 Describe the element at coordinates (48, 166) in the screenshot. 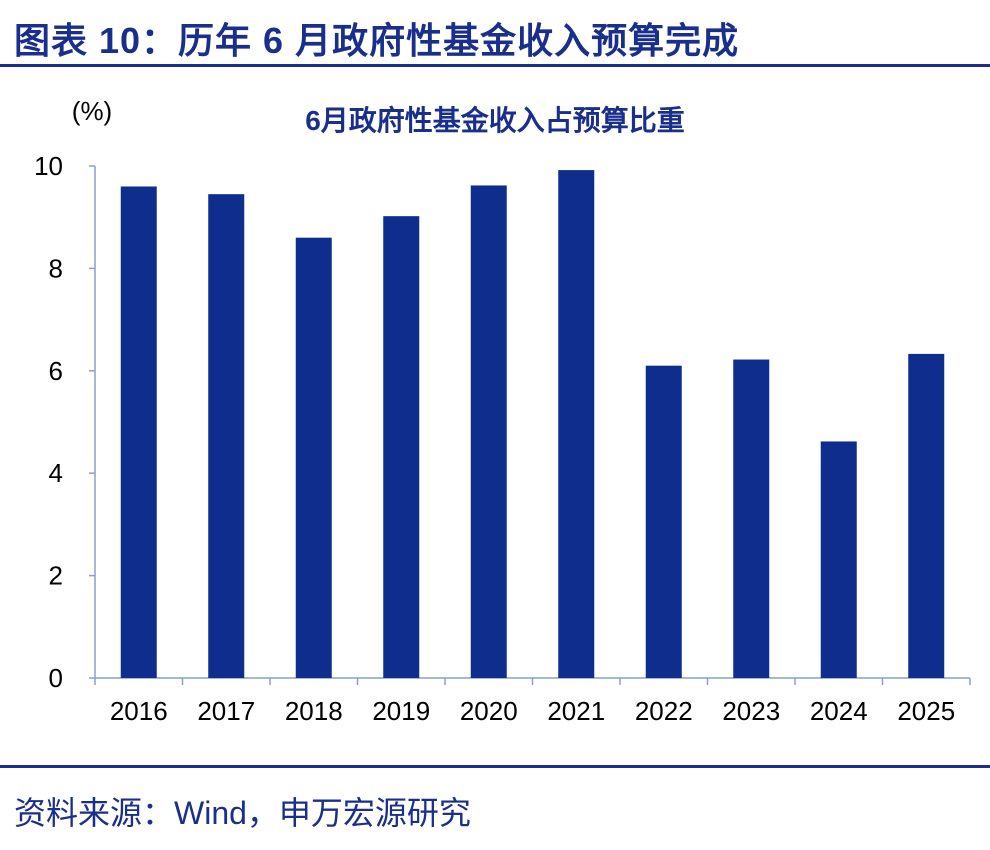

I see `y-tick-label: 10` at that location.